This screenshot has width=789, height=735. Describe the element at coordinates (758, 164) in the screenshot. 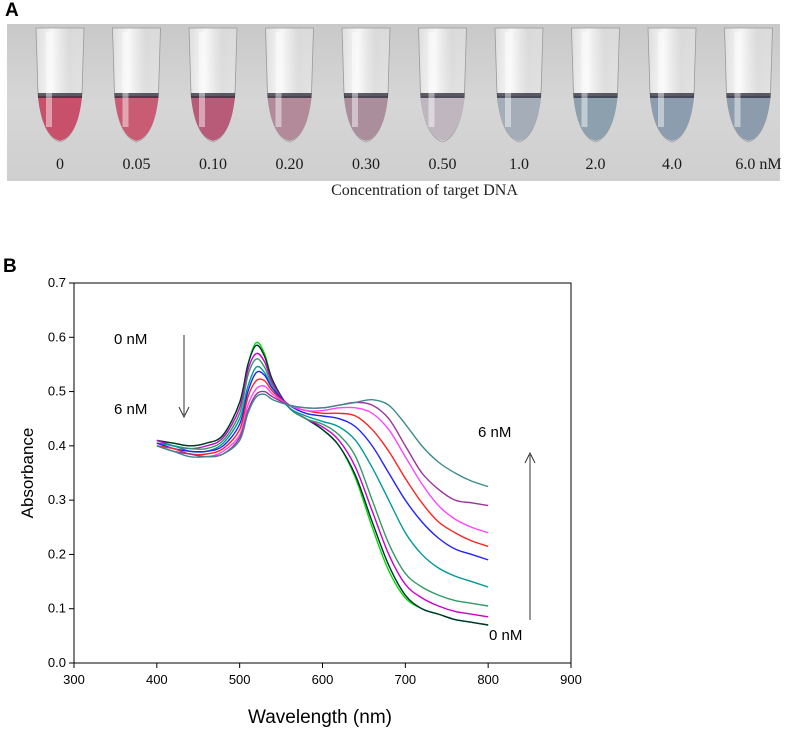

I see `concentration-label: 6.0 nM` at that location.